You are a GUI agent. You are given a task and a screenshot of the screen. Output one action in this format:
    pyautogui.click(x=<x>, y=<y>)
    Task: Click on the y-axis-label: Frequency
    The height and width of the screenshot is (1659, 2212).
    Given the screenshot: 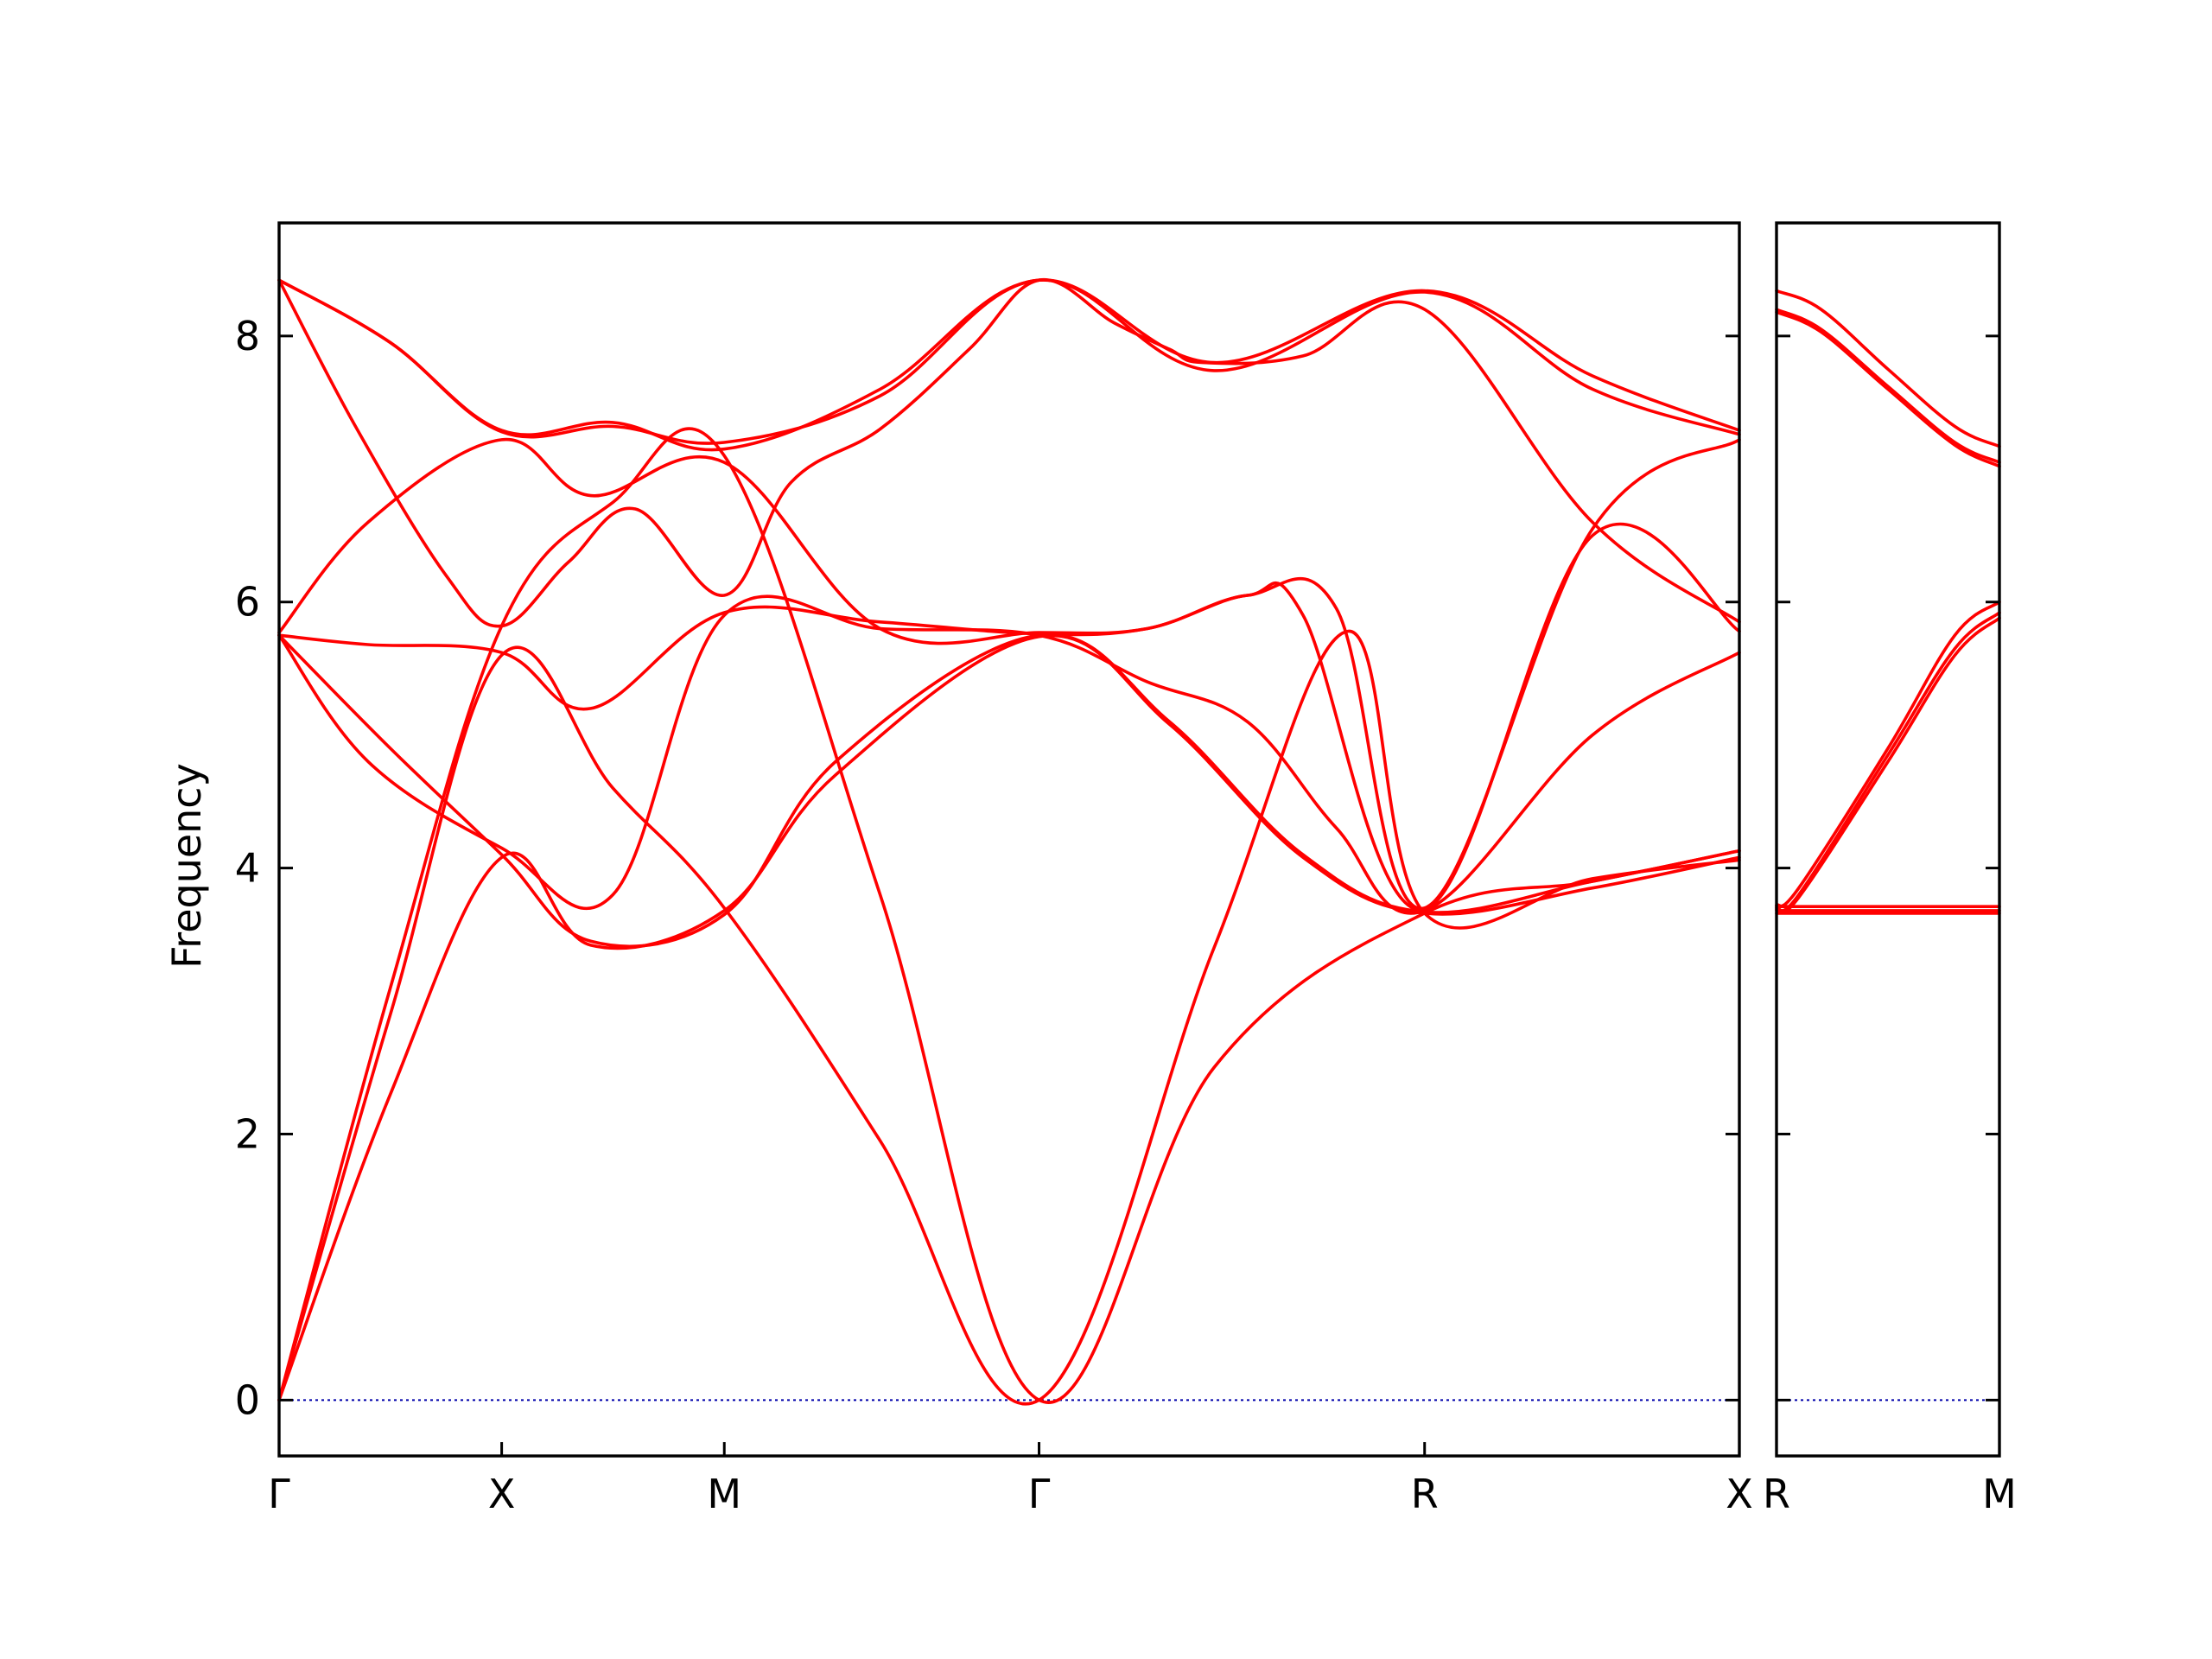 What is the action you would take?
    pyautogui.click(x=186, y=866)
    